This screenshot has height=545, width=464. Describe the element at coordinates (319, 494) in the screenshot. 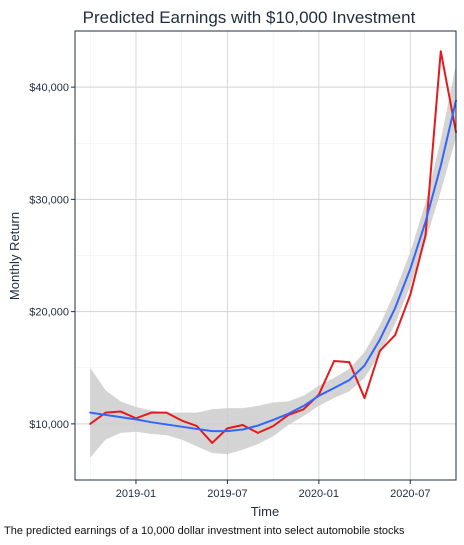

I see `x-tick-label: 2020-01` at that location.